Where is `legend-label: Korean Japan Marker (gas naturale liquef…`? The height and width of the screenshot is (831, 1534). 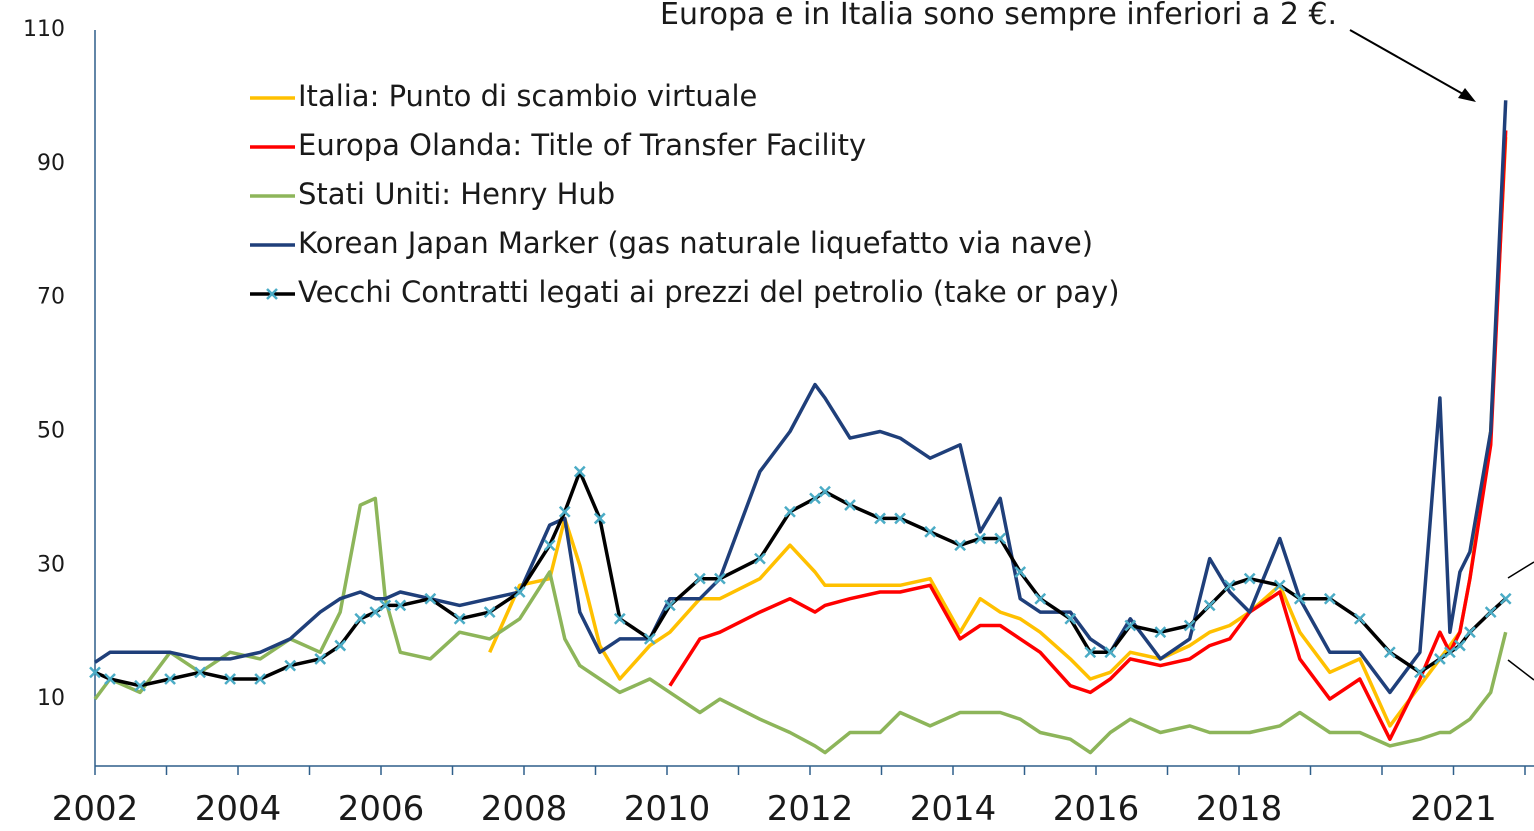
legend-label: Korean Japan Marker (gas naturale liquef… is located at coordinates (695, 243).